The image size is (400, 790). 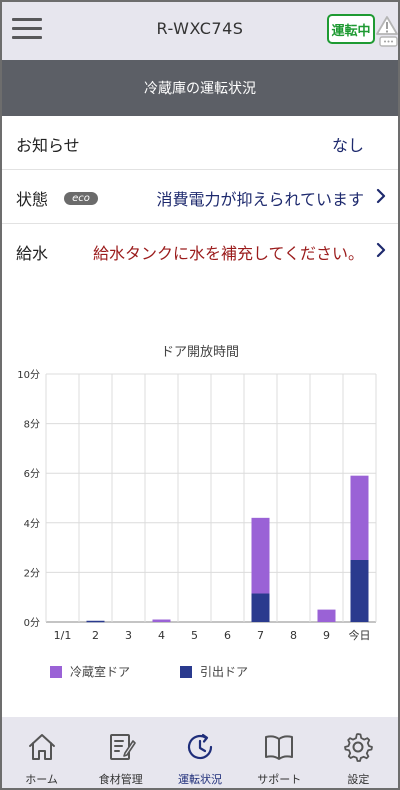 I want to click on bottom-navigation: ホーム 食材管理 運転状況 サポート, so click(x=200, y=752).